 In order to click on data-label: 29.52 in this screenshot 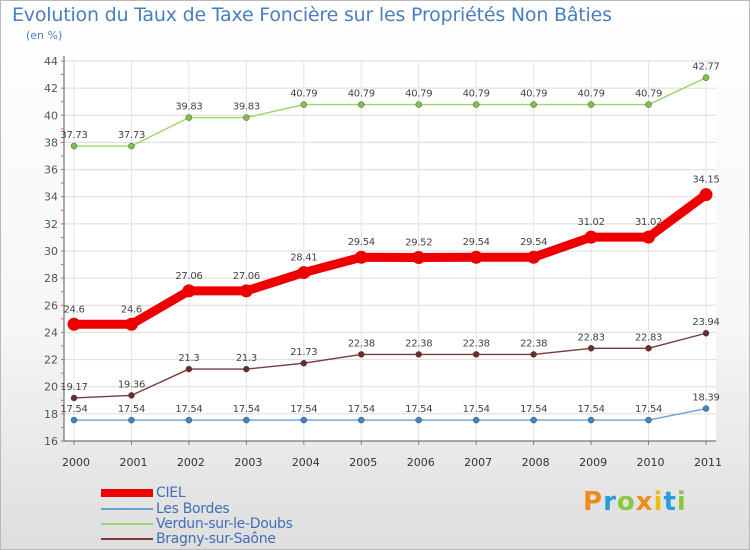, I will do `click(418, 243)`.